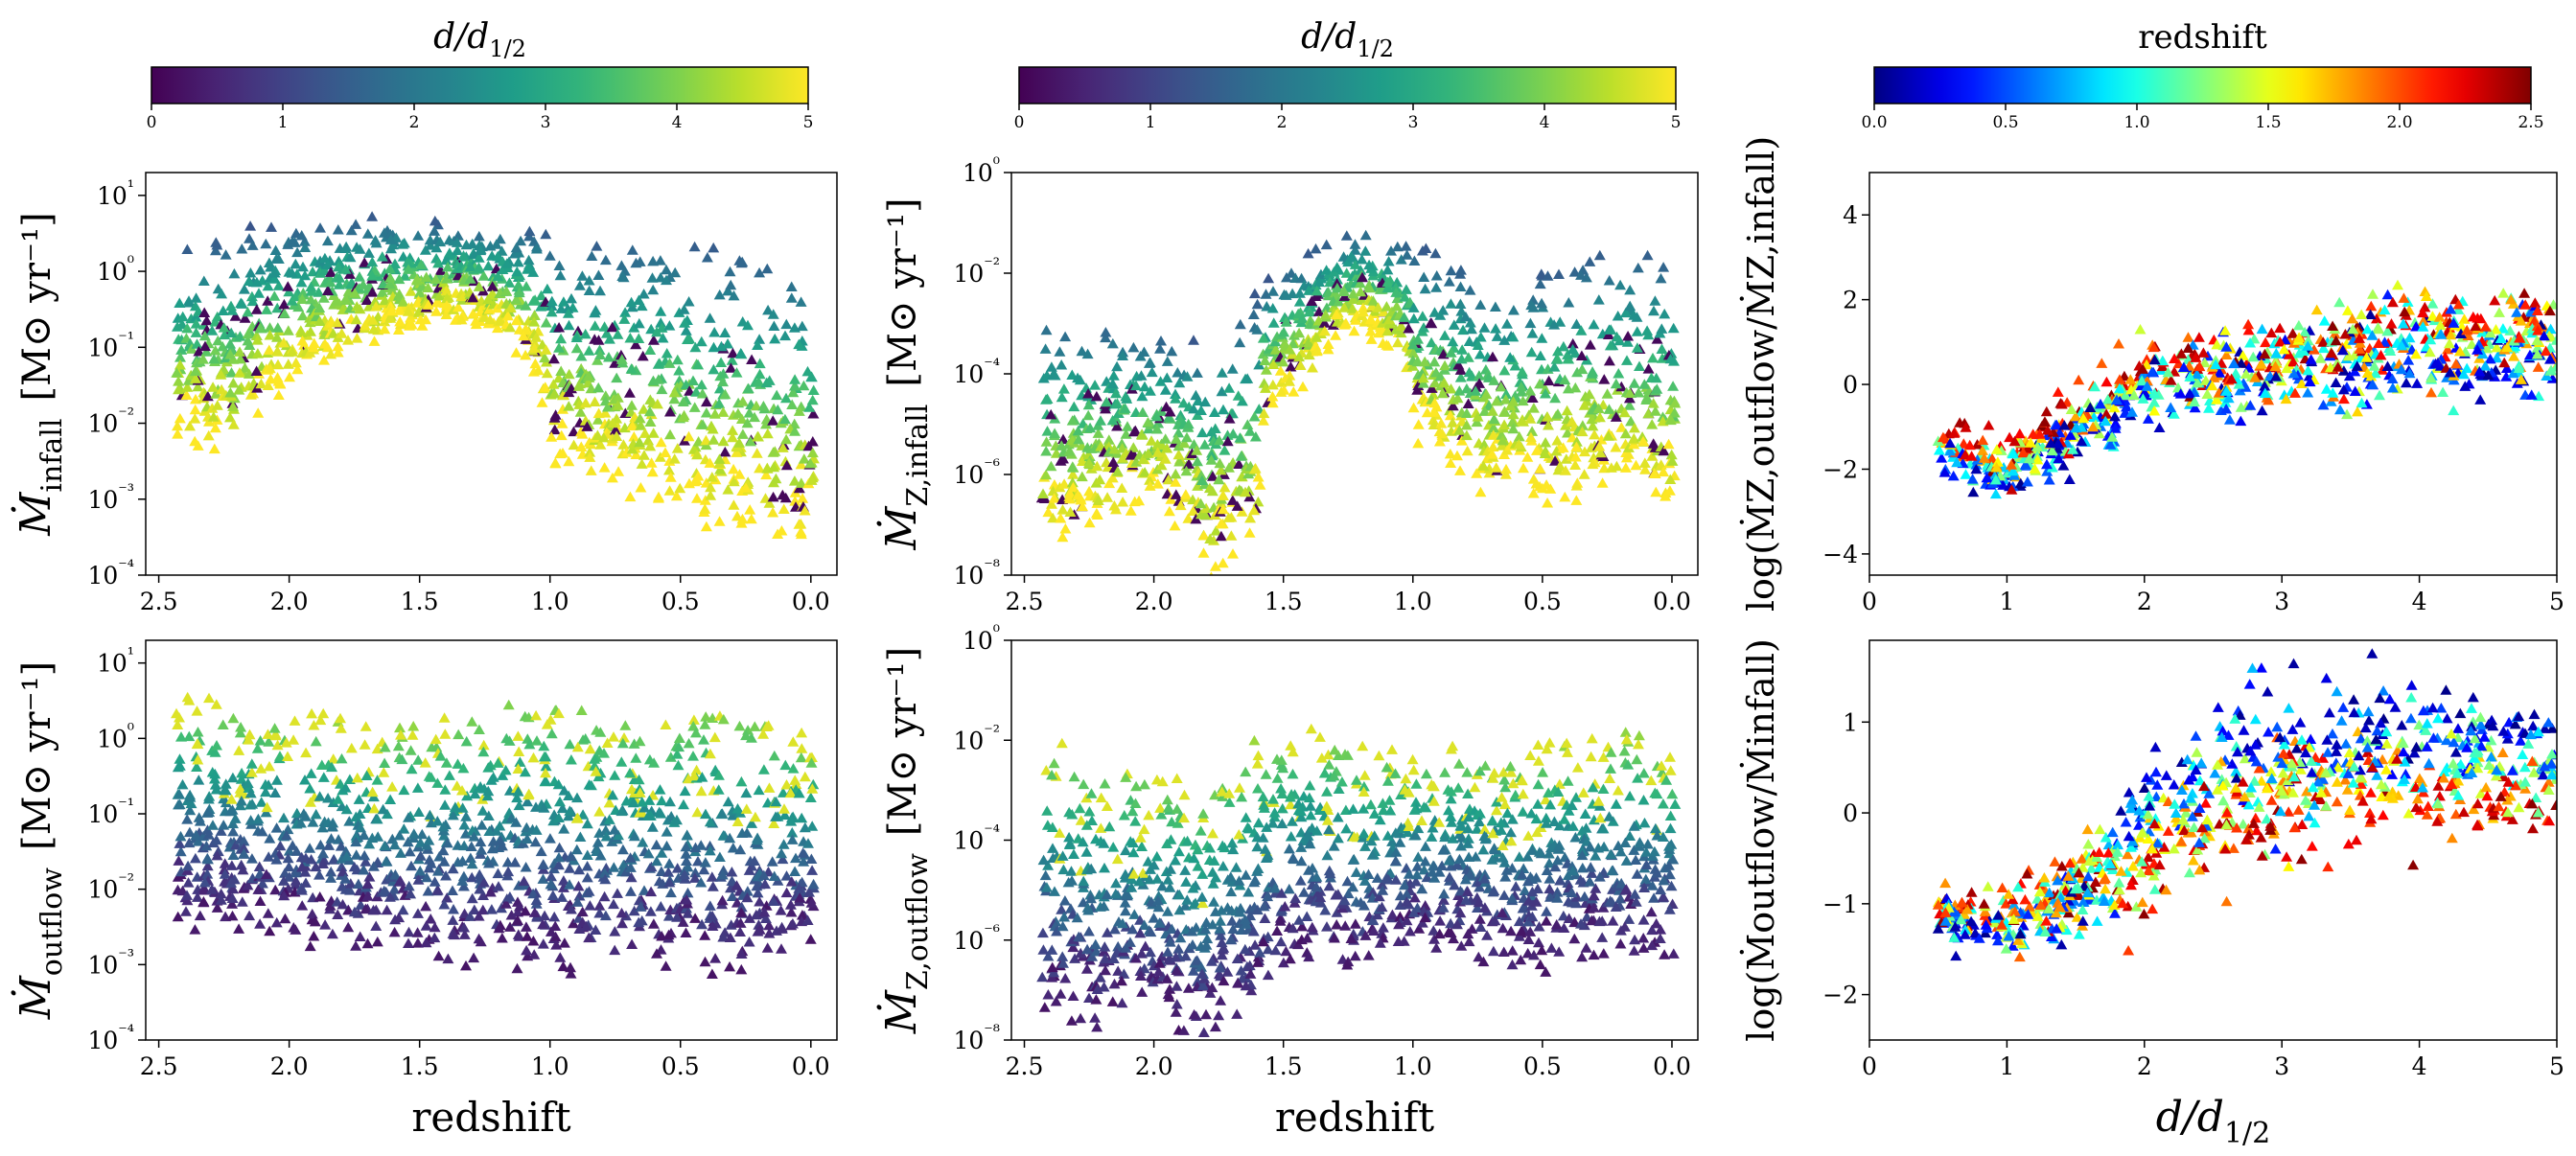 Image resolution: width=2576 pixels, height=1156 pixels. Describe the element at coordinates (110, 574) in the screenshot. I see `y-tick-label: 10⁻⁴` at that location.